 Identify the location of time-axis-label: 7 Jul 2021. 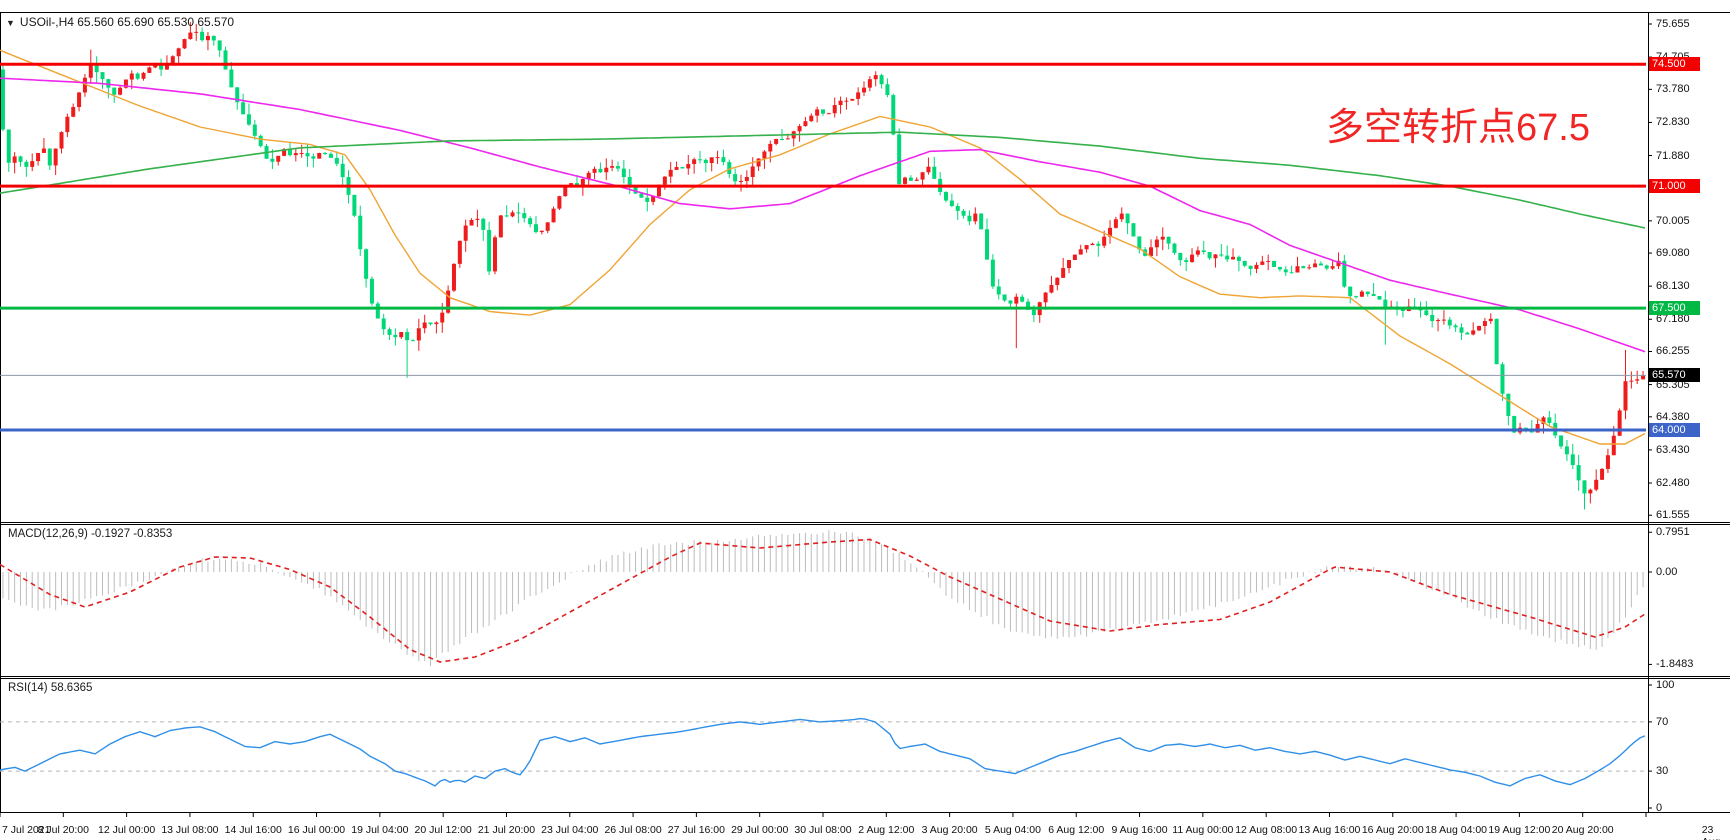
(26, 830).